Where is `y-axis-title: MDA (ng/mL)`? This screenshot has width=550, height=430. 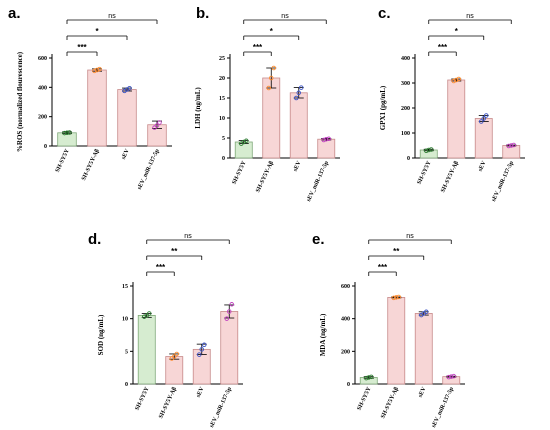 y-axis-title: MDA (ng/mL) is located at coordinates (323, 334).